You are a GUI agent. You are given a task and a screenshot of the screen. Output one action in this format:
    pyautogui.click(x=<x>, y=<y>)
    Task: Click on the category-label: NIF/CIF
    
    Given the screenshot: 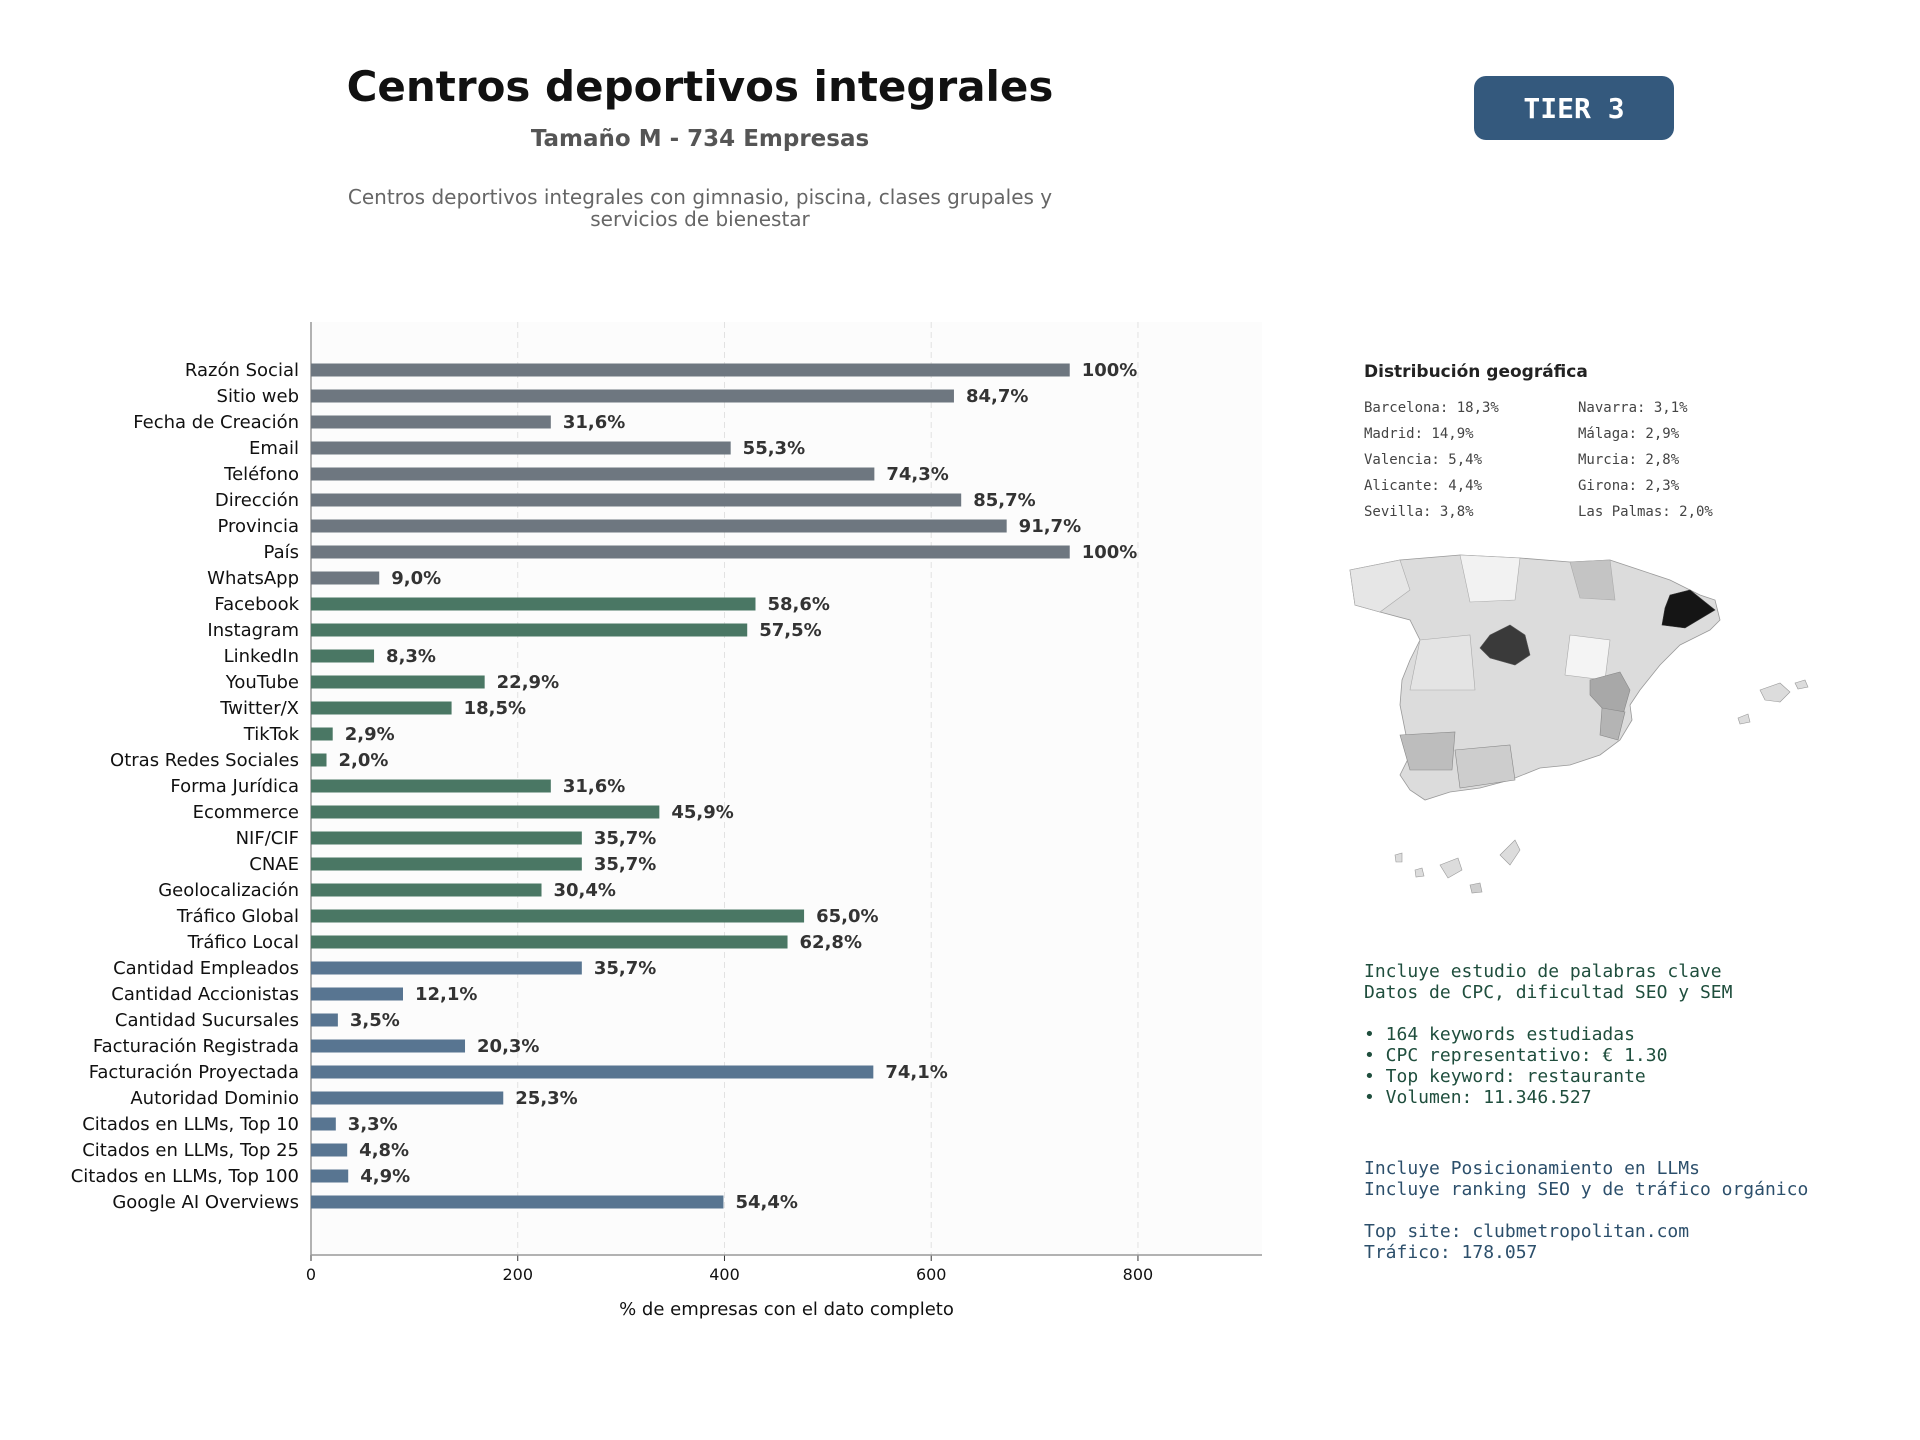 What is the action you would take?
    pyautogui.click(x=267, y=838)
    